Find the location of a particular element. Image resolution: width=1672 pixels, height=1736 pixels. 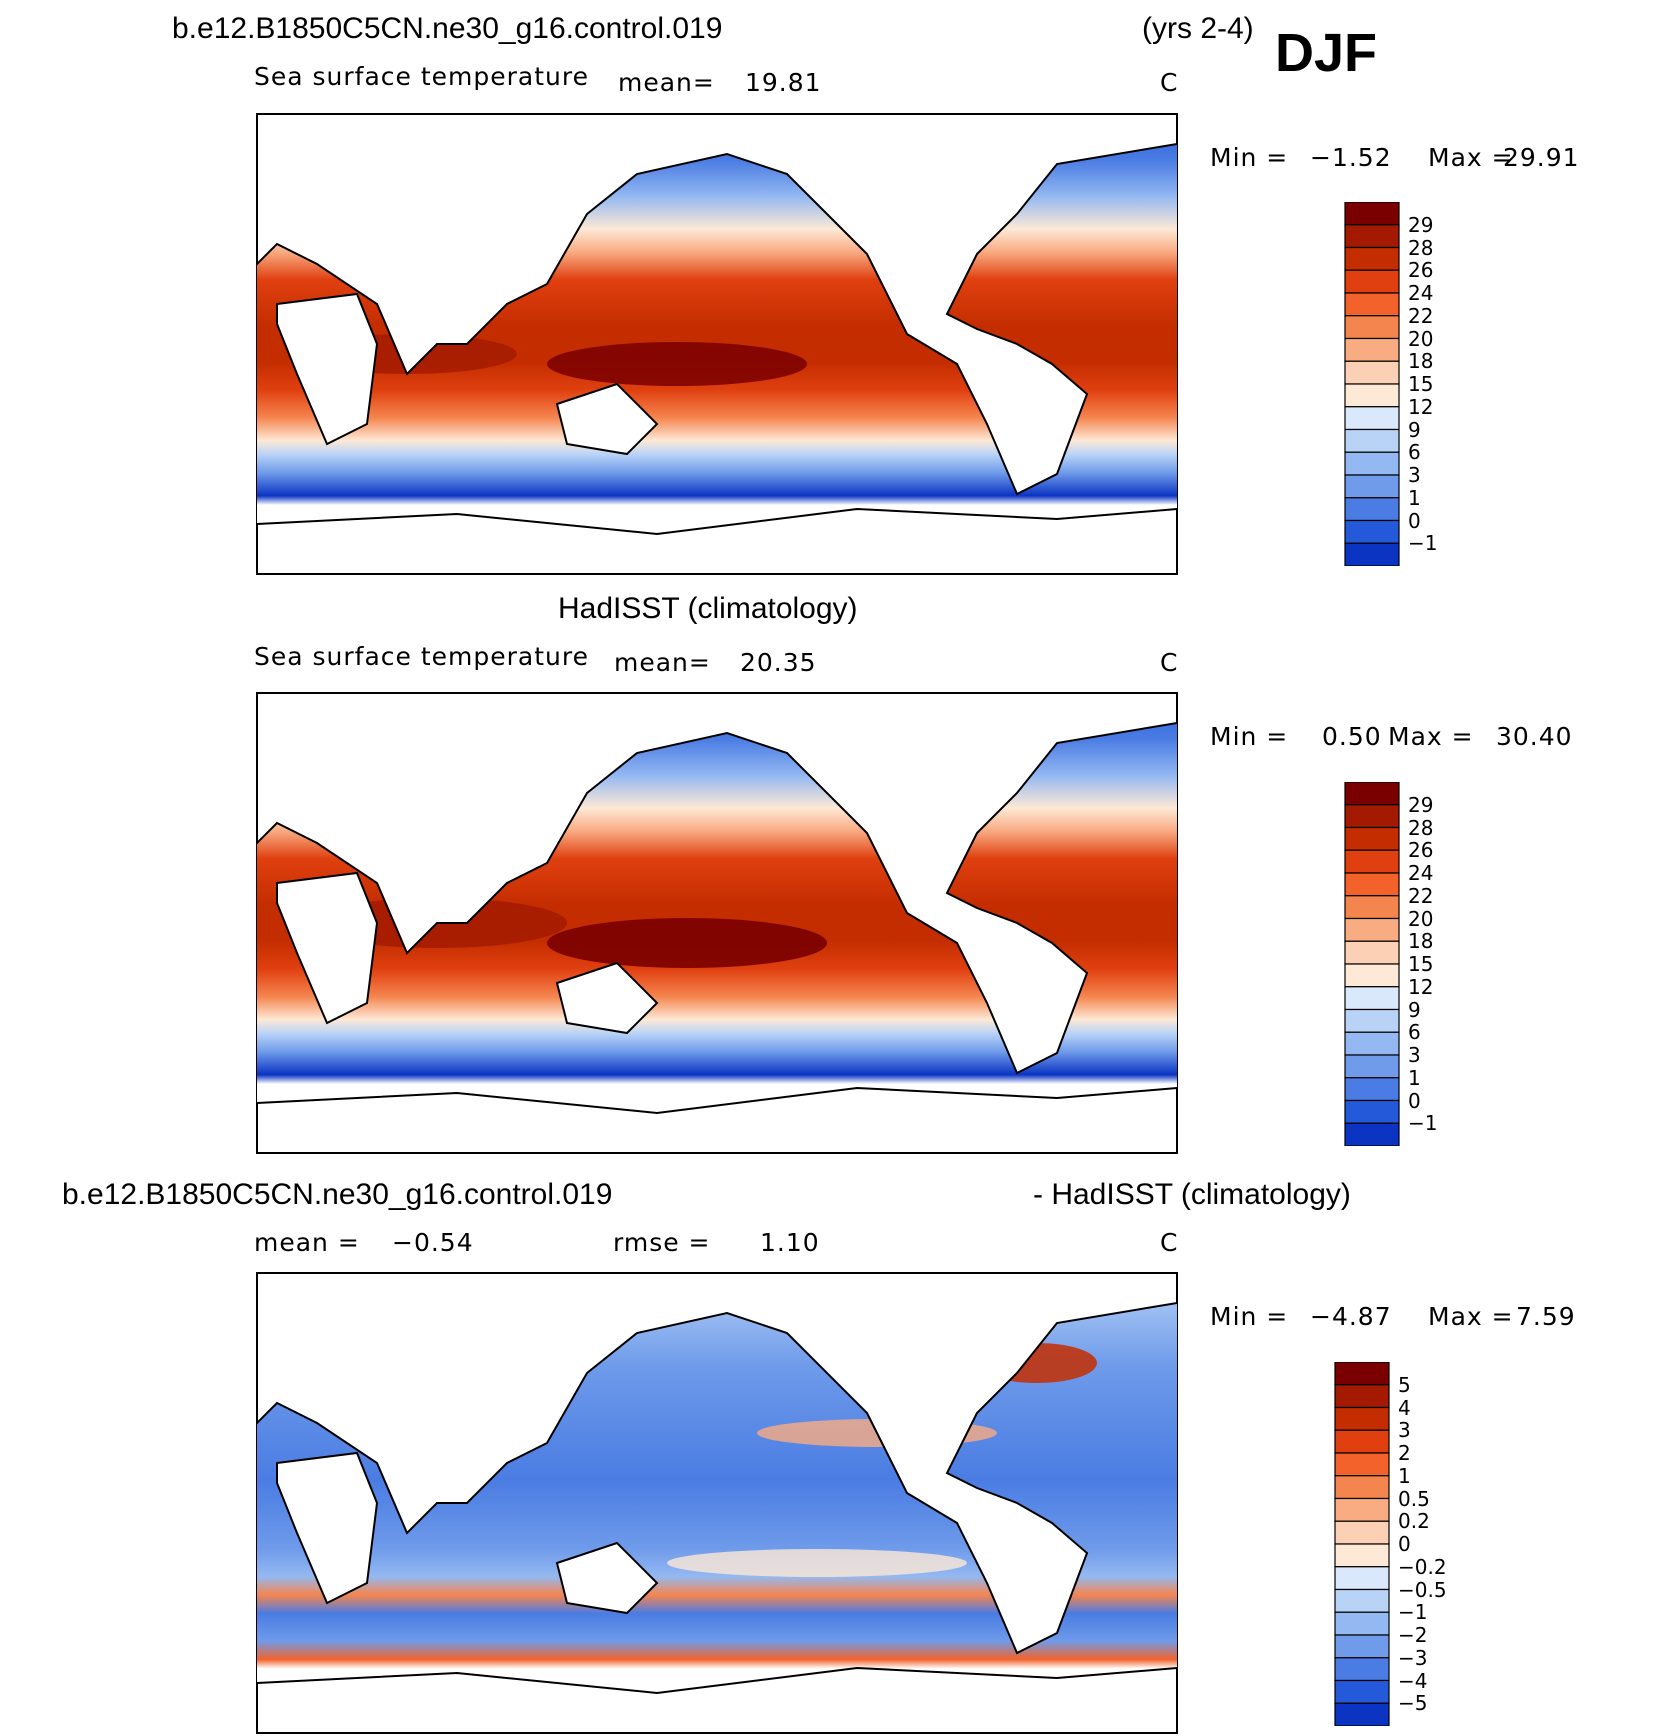

panel2-colorbar is located at coordinates (1372, 966).